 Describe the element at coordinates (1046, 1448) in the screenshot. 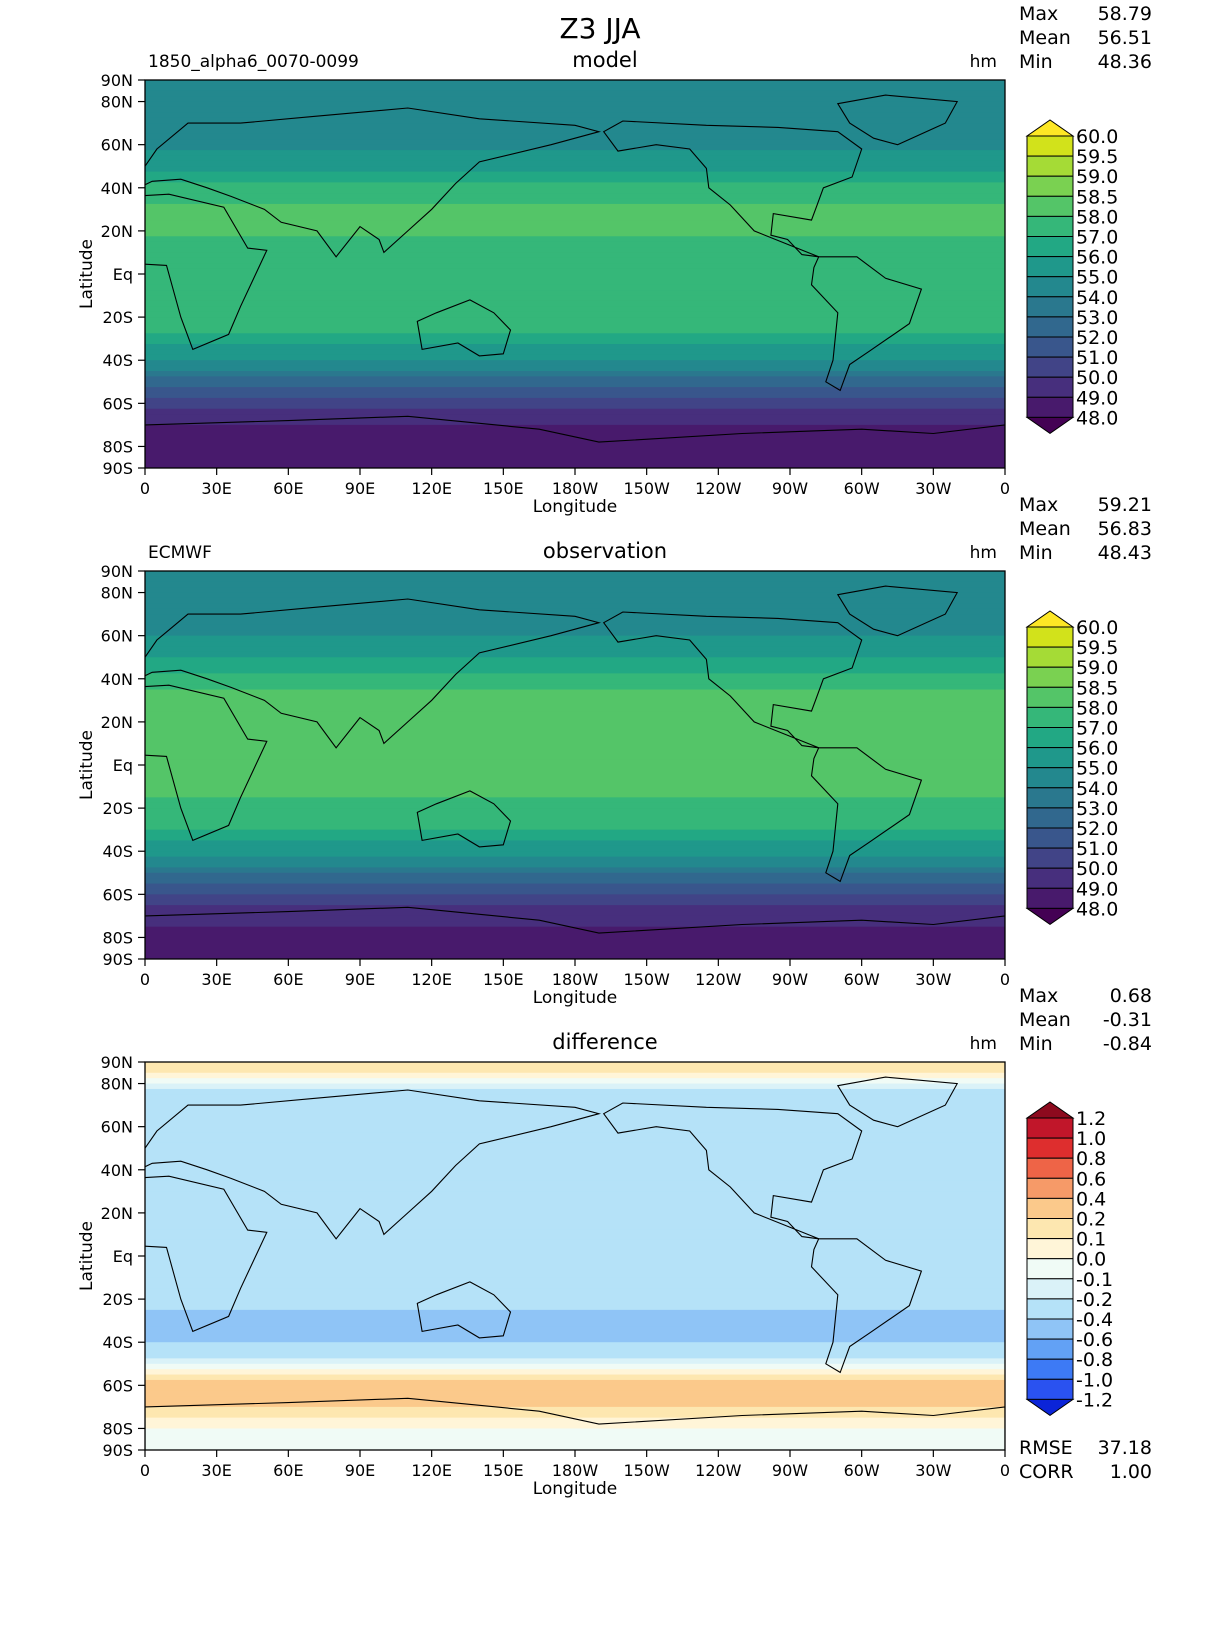

I see `stat-label: RMSE` at that location.